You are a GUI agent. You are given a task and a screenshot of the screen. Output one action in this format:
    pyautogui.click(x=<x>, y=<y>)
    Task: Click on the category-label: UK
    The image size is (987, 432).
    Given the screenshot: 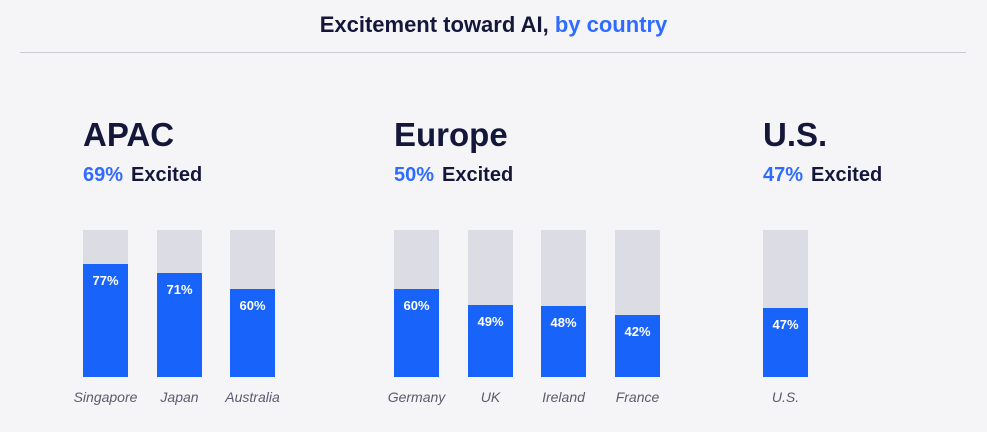 What is the action you would take?
    pyautogui.click(x=490, y=397)
    